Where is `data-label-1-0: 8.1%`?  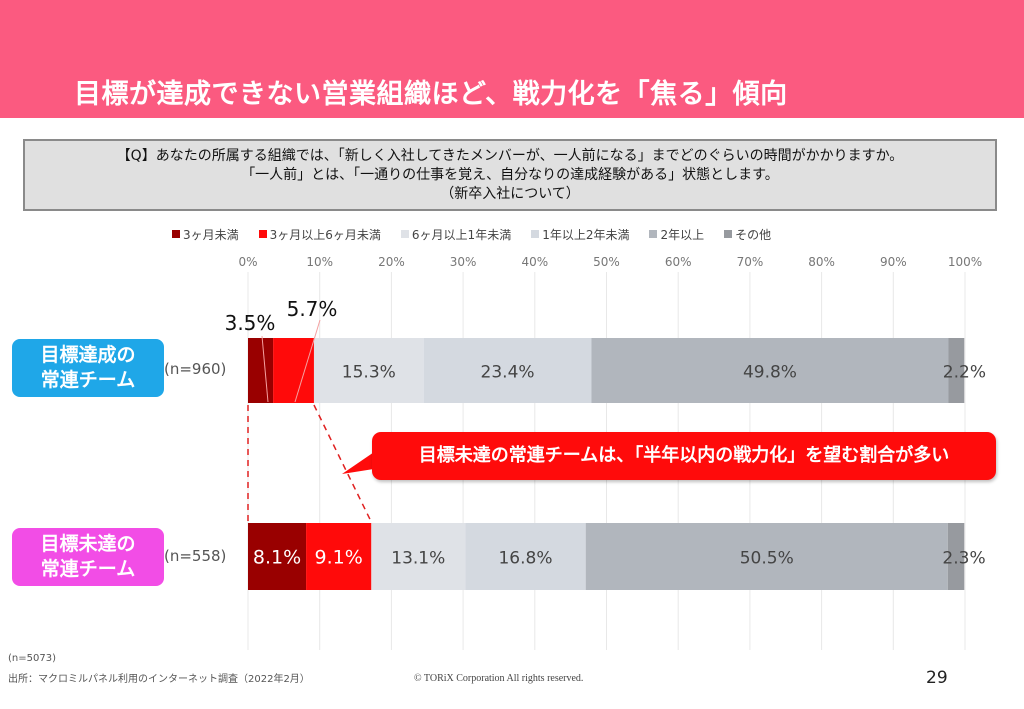 data-label-1-0: 8.1% is located at coordinates (277, 558).